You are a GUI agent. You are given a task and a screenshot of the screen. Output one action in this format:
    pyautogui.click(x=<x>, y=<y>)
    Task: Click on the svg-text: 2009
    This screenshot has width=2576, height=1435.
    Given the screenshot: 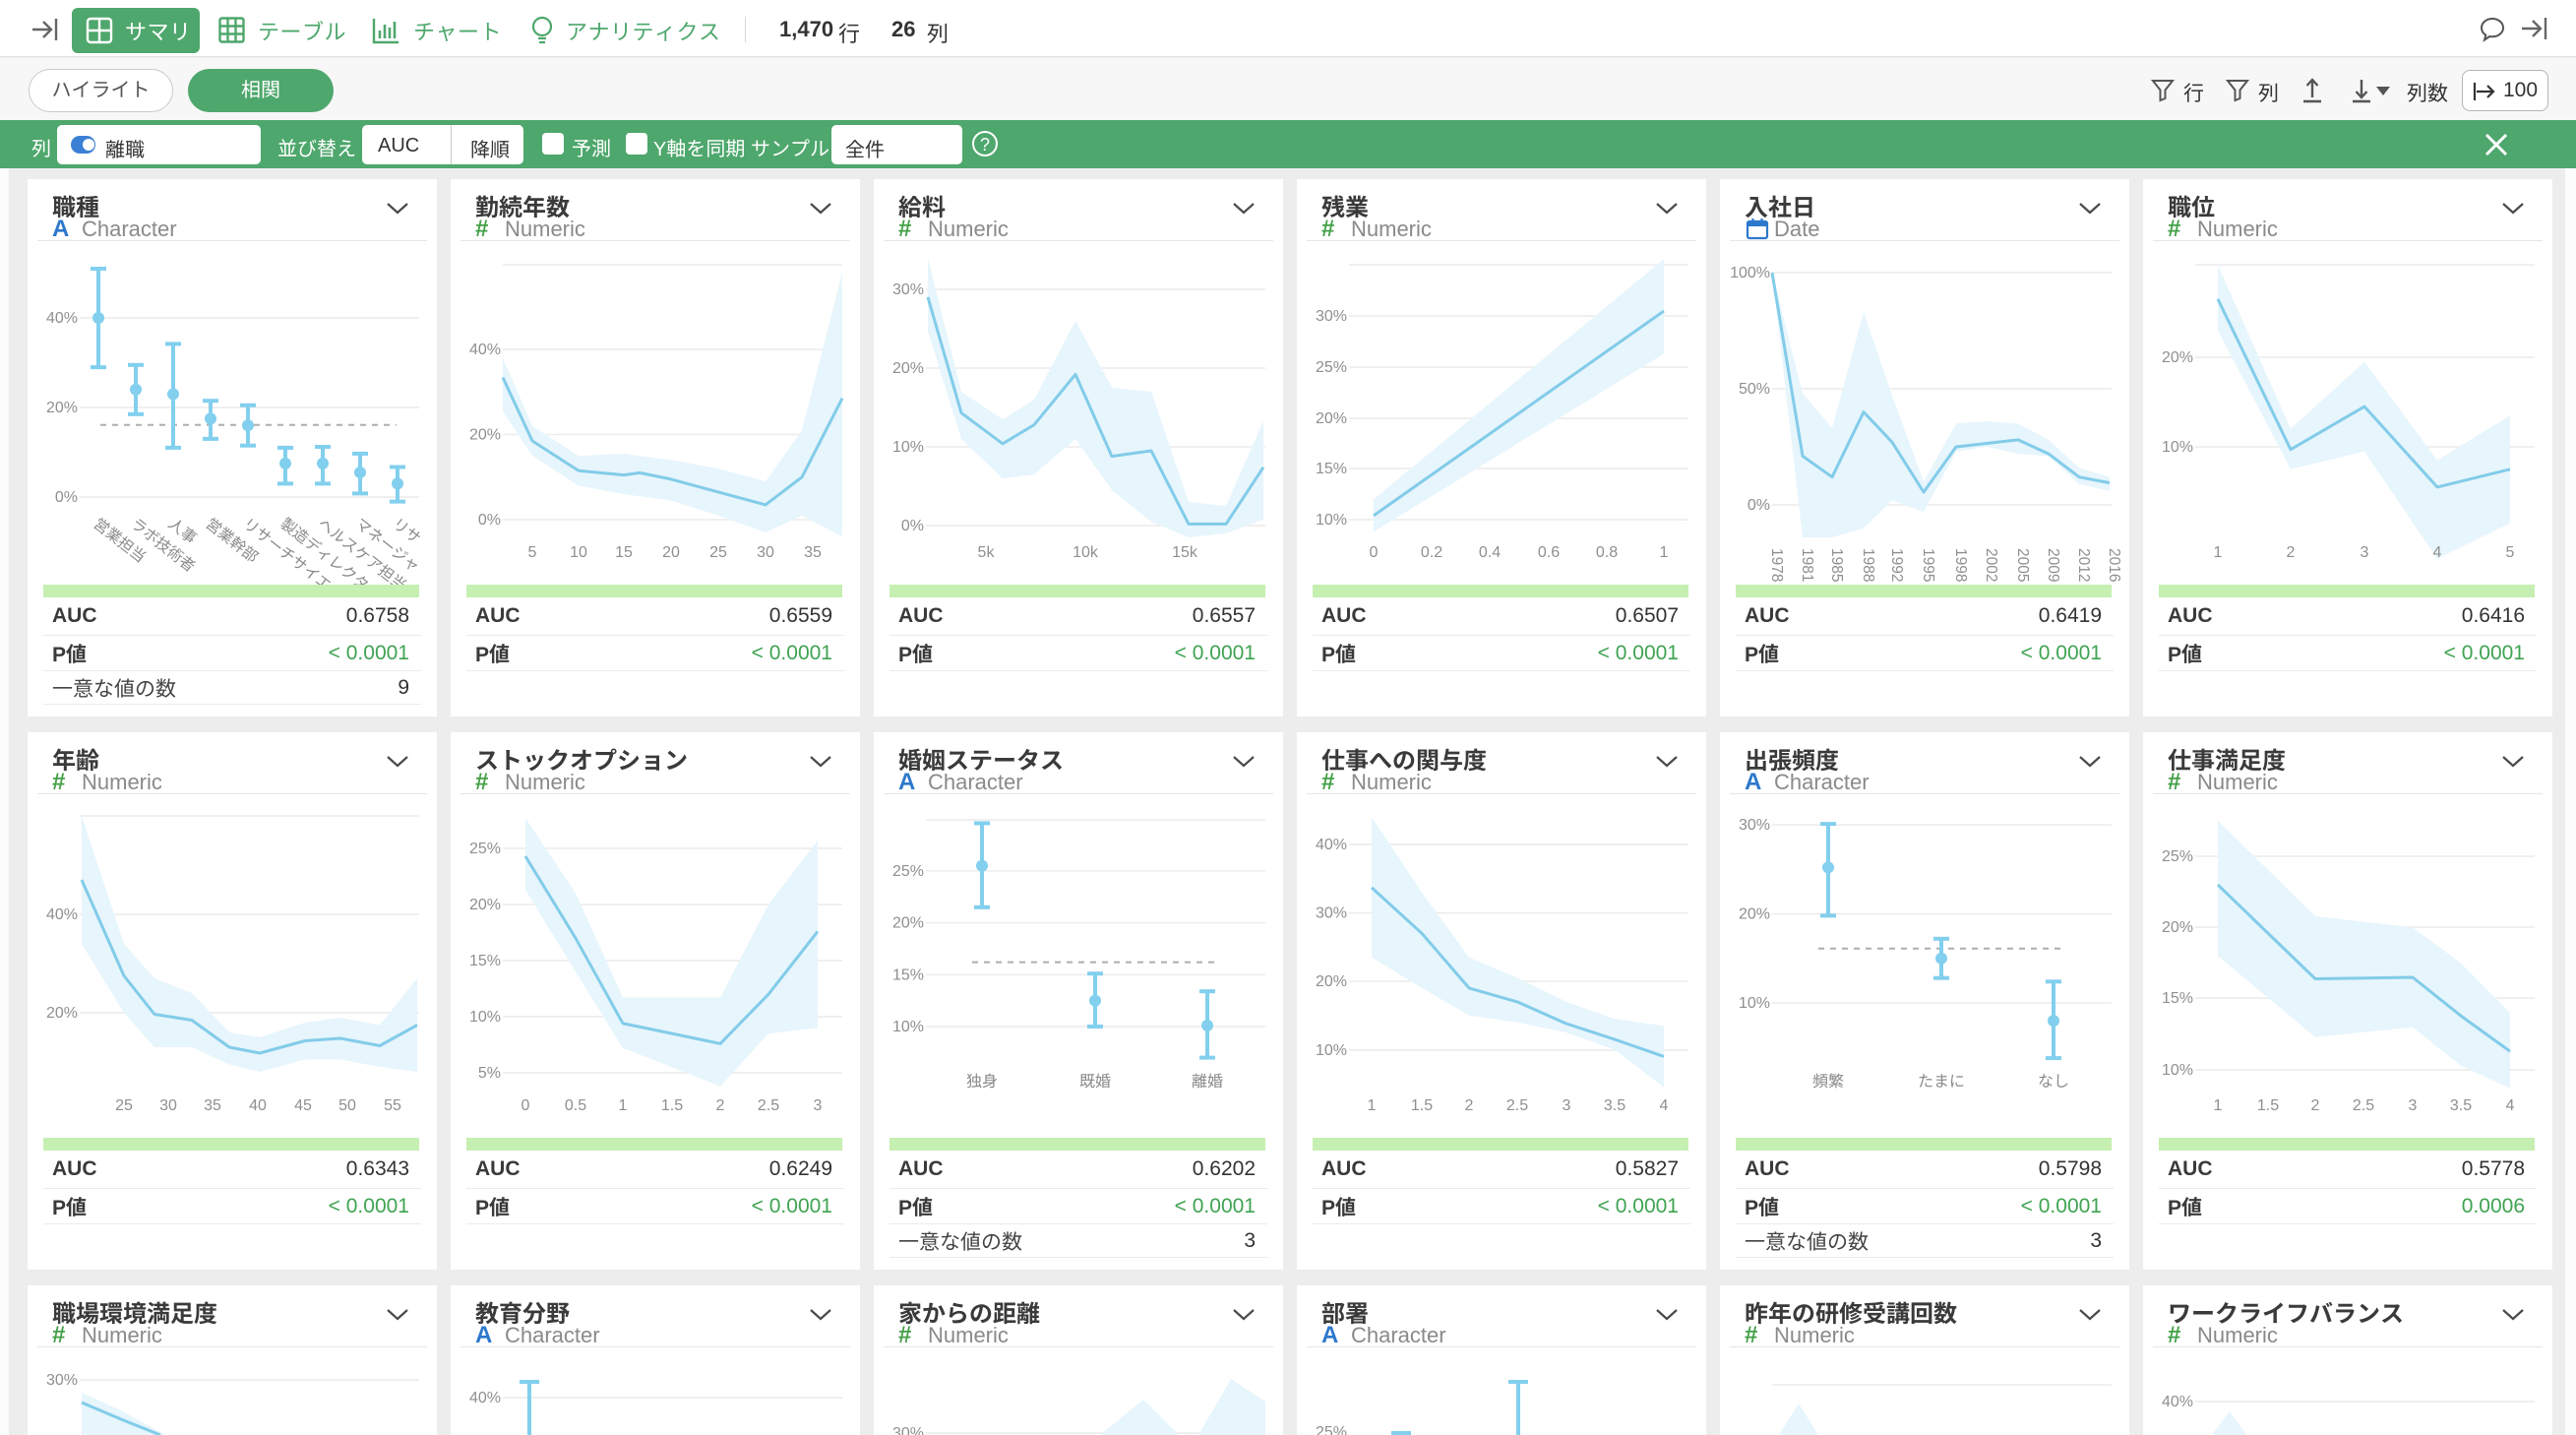 What is the action you would take?
    pyautogui.click(x=2053, y=565)
    